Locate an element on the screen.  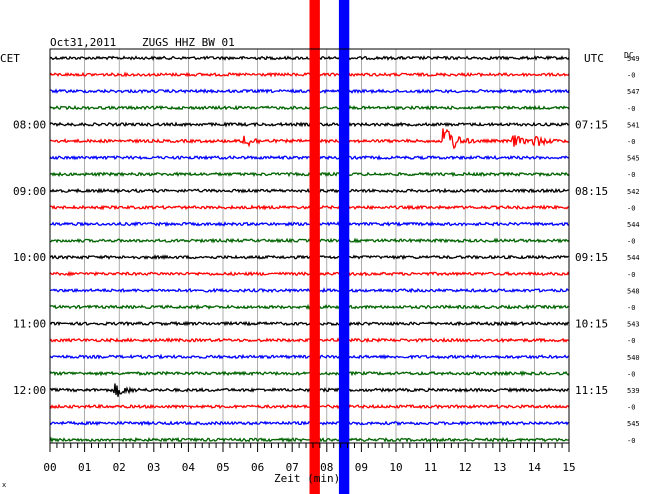
cet-hour-label: 11:00 is located at coordinates (29, 324).